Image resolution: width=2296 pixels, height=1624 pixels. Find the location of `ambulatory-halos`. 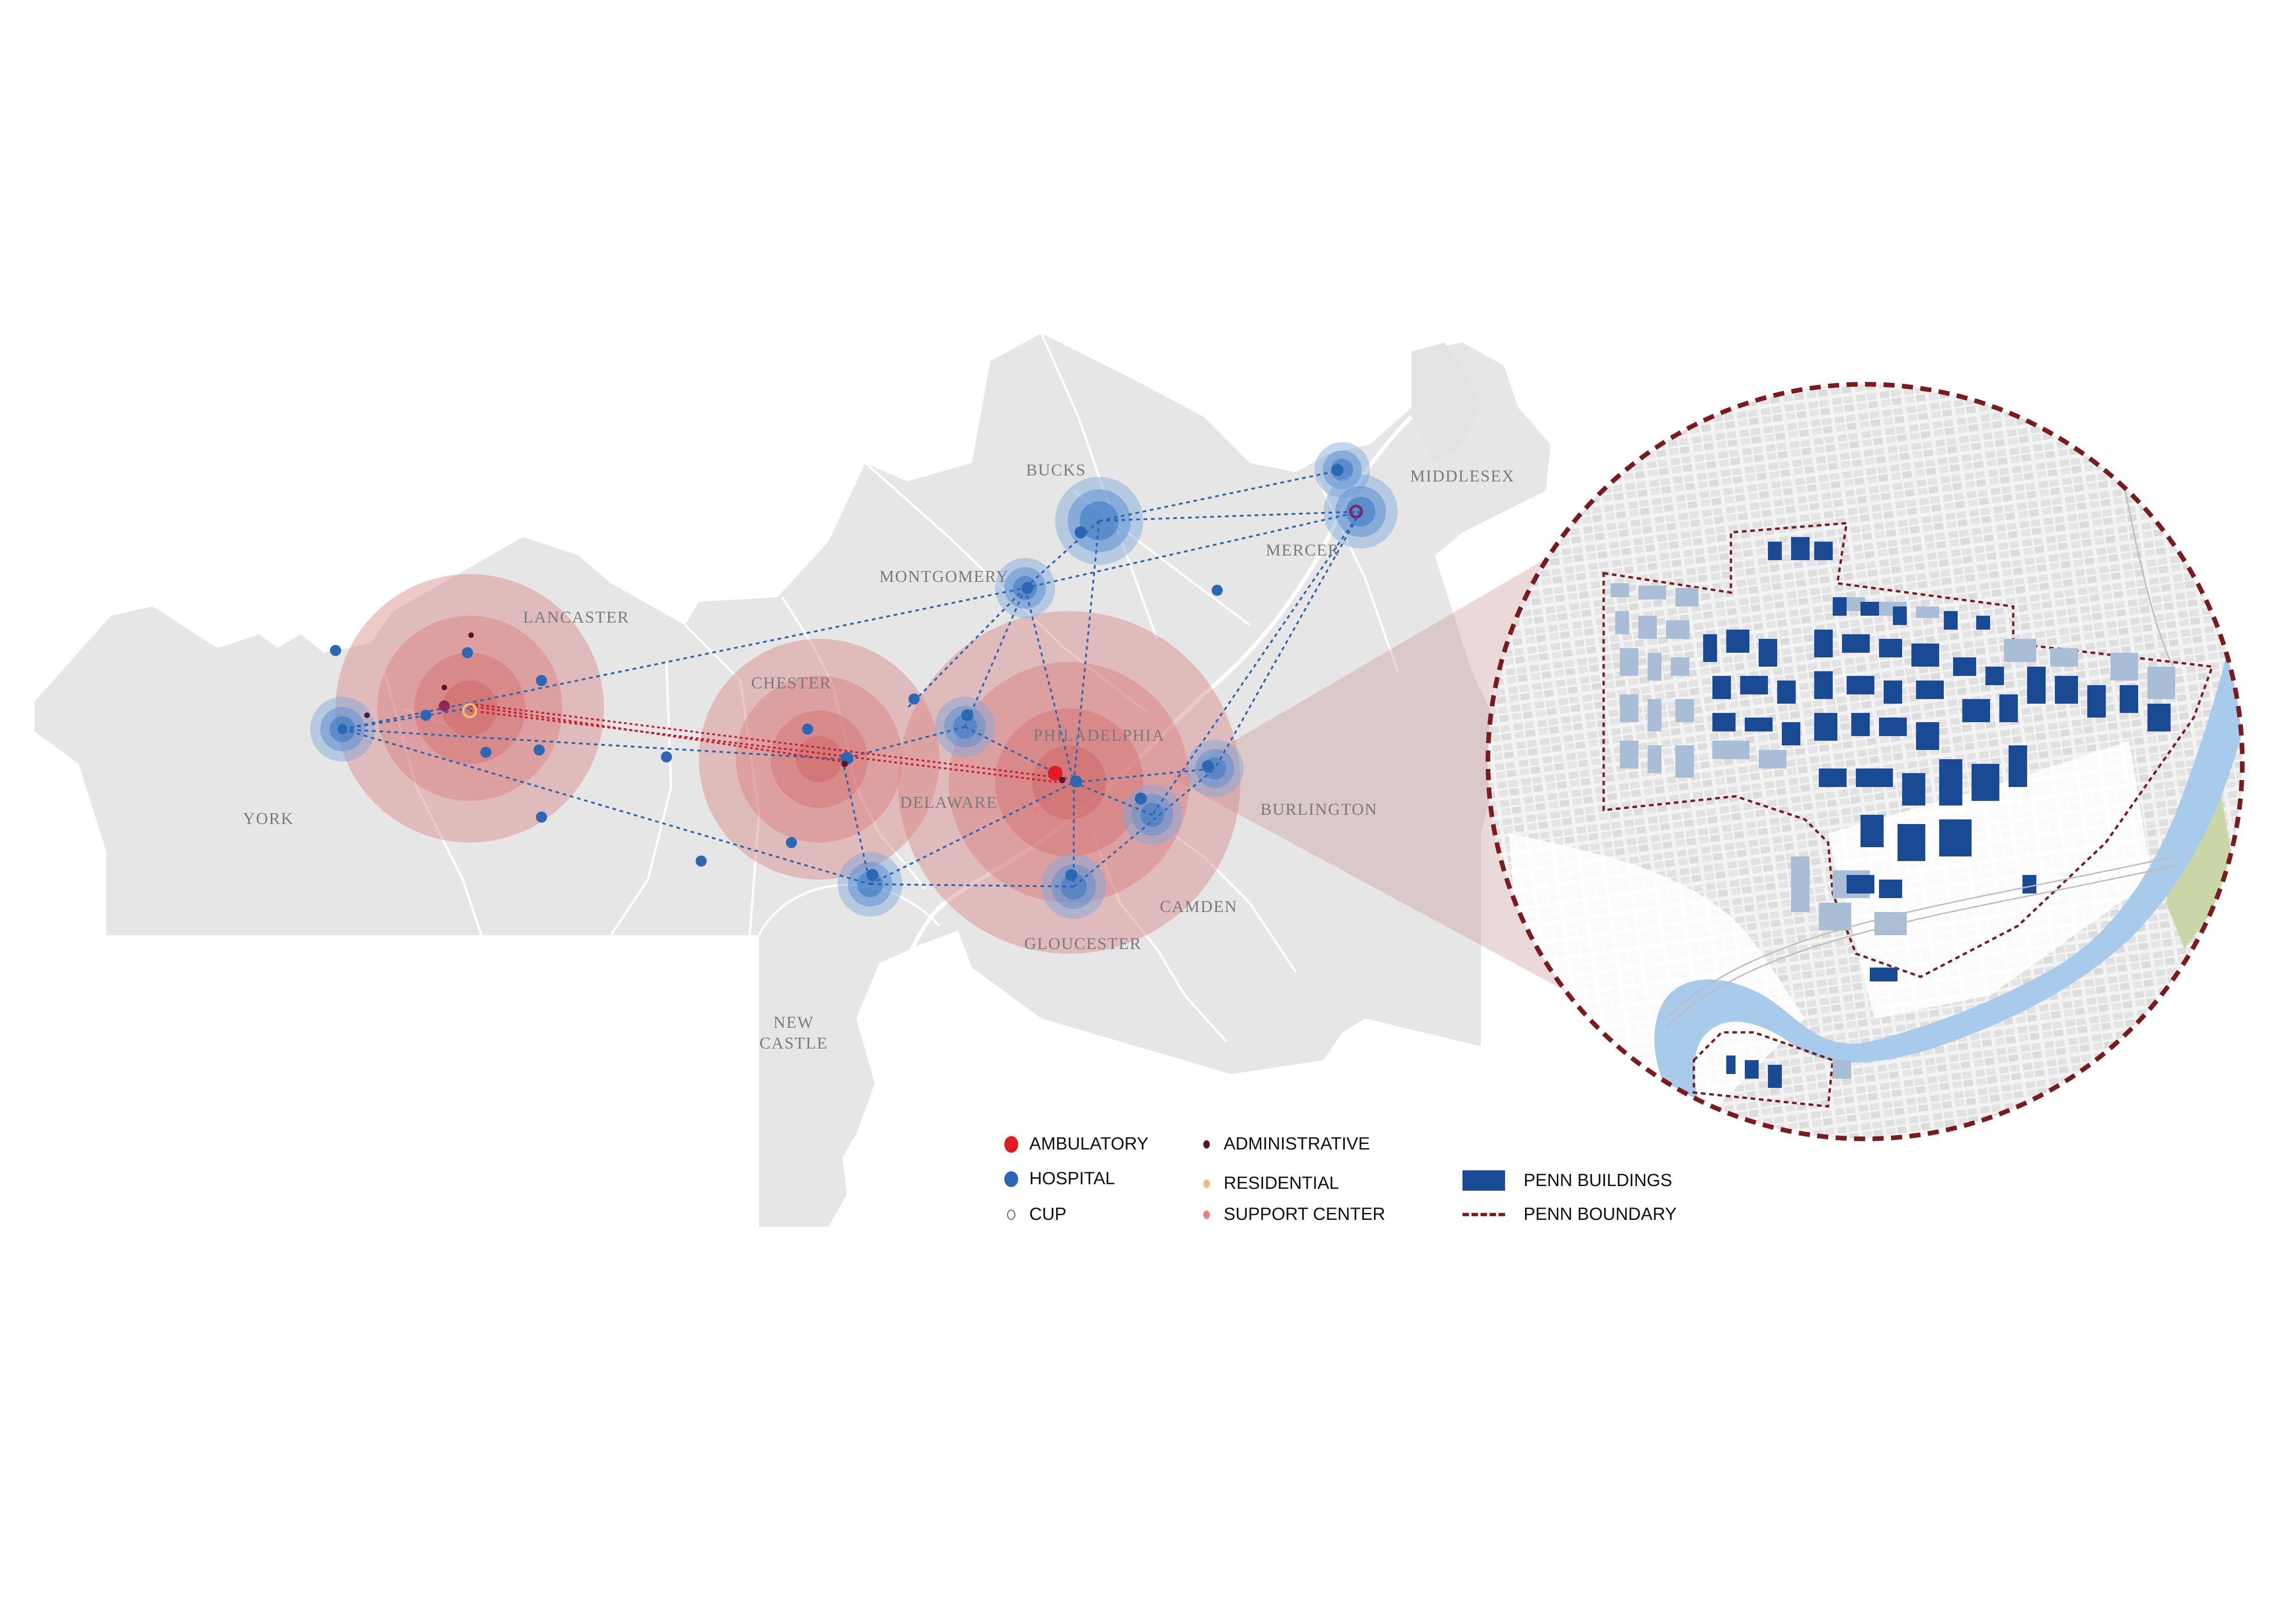

ambulatory-halos is located at coordinates (788, 764).